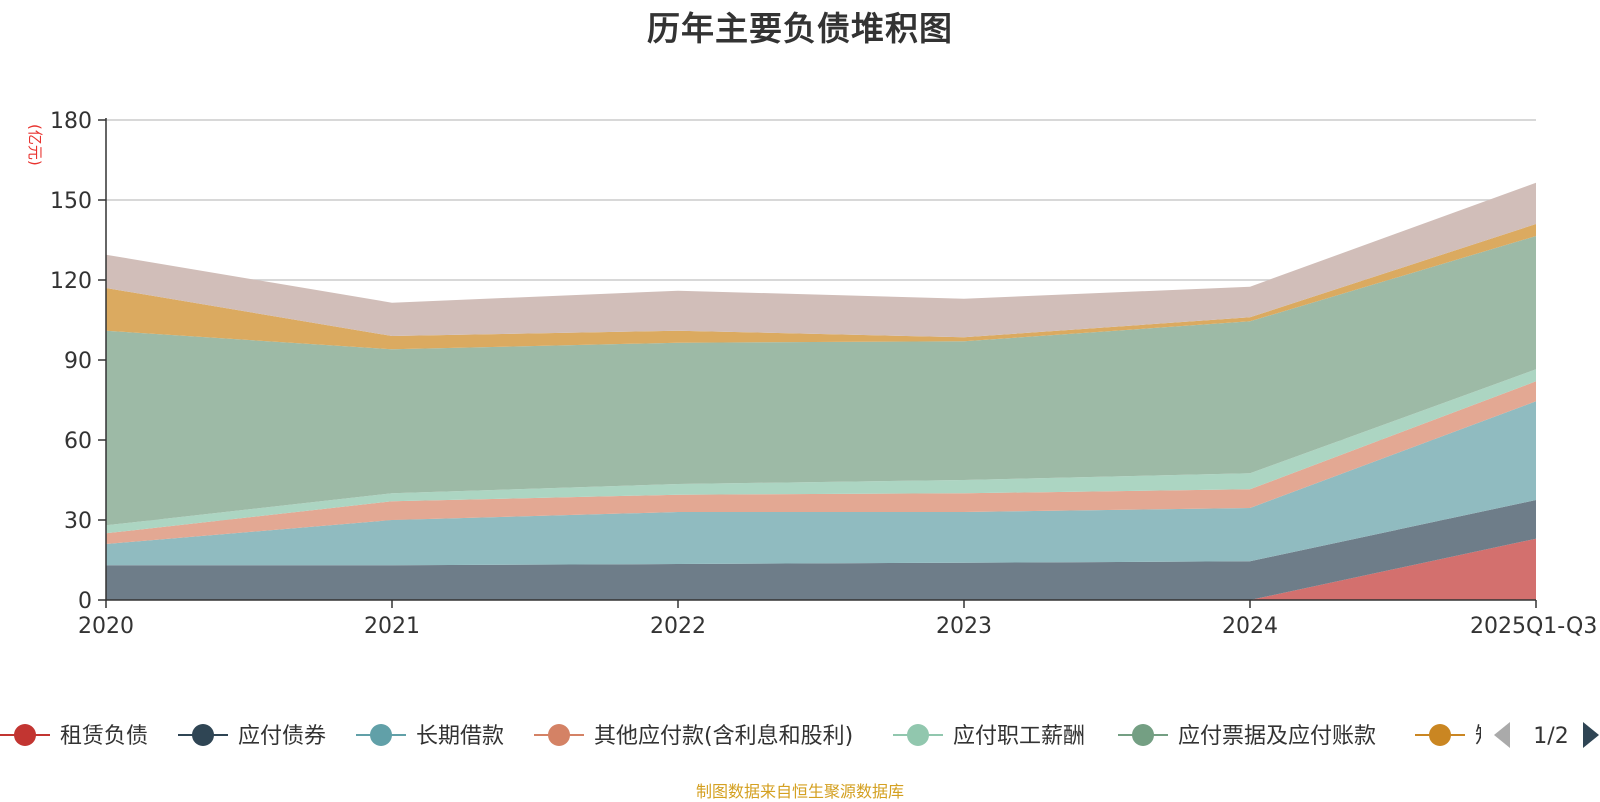 Image resolution: width=1600 pixels, height=802 pixels. I want to click on y-tick-label: 0, so click(85, 601).